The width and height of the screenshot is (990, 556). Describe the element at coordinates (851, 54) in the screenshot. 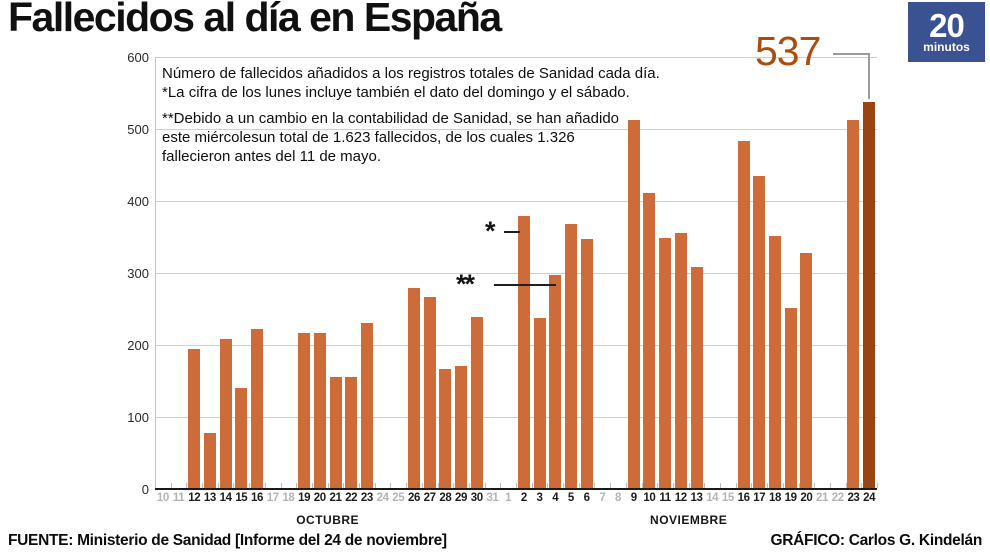

I see `callout-connector-horizontal` at that location.